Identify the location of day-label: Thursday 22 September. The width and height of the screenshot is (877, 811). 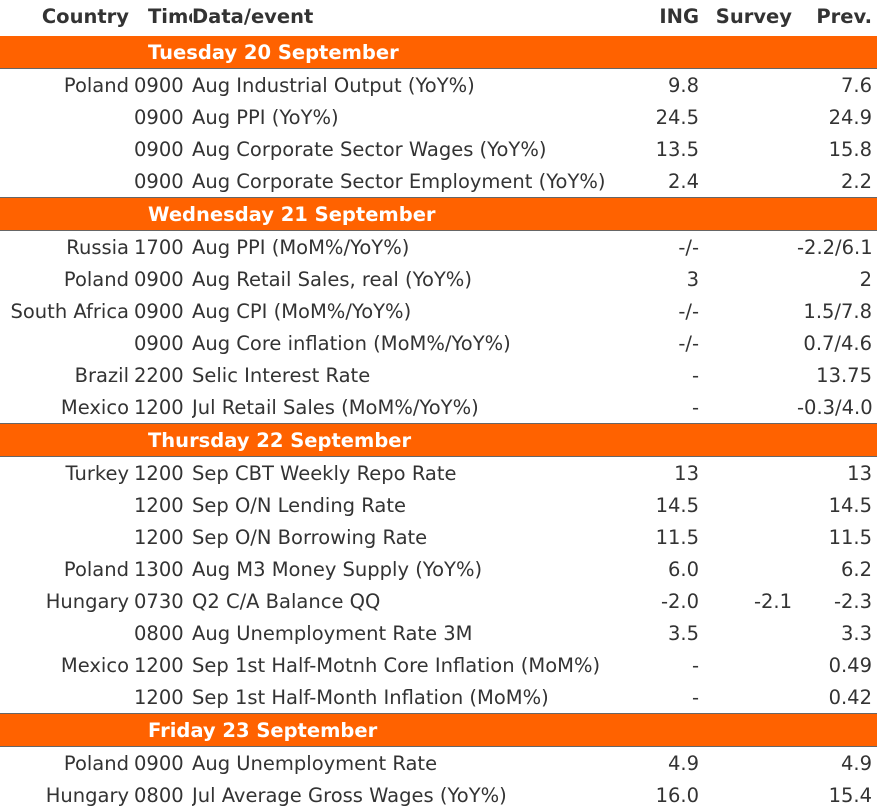
(280, 440).